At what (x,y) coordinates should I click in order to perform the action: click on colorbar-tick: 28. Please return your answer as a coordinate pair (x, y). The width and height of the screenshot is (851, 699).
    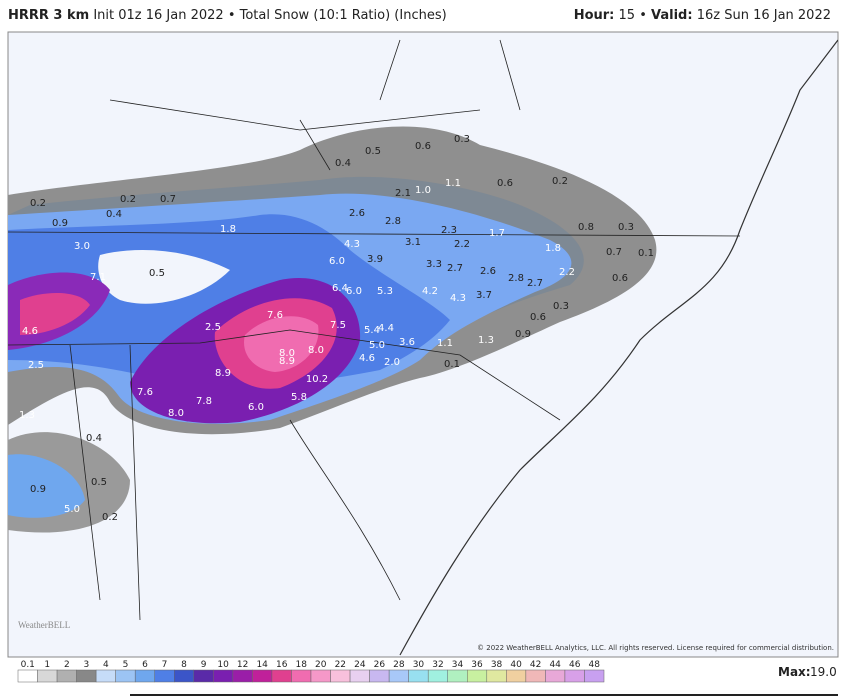
    Looking at the image, I should click on (399, 665).